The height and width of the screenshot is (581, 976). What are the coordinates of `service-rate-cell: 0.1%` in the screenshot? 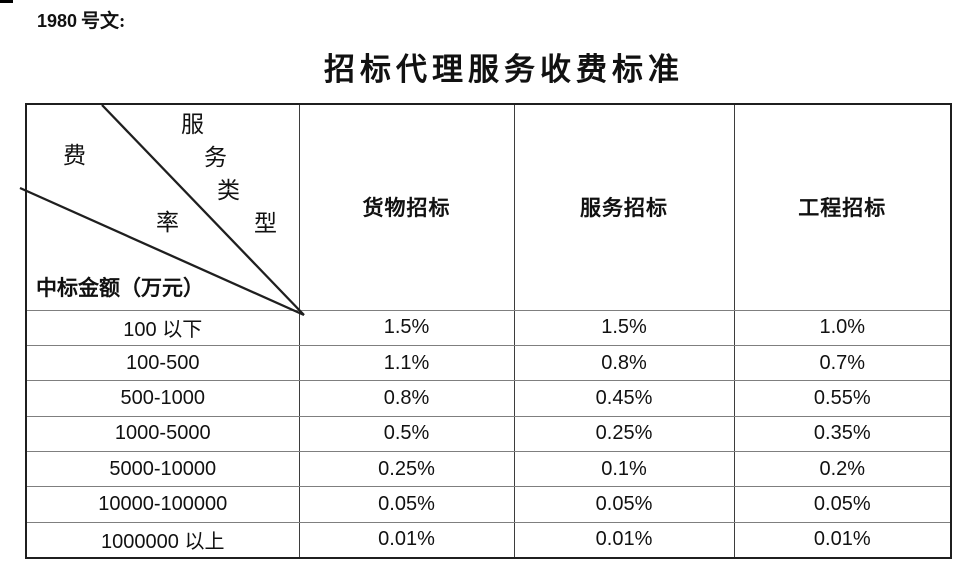 It's located at (624, 469).